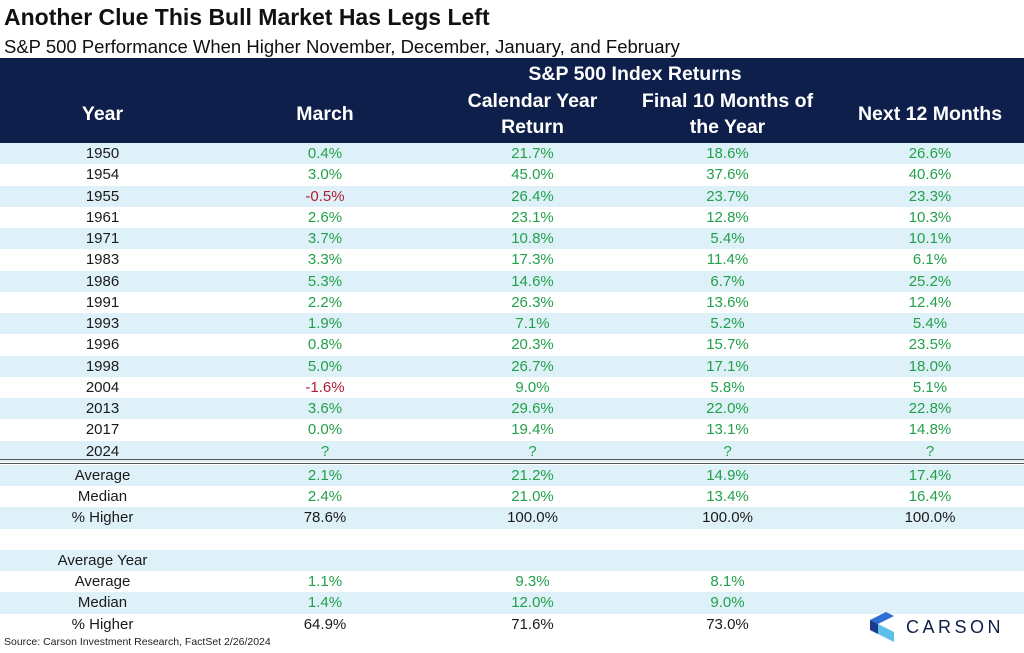 The height and width of the screenshot is (653, 1024). What do you see at coordinates (102, 345) in the screenshot?
I see `year-cell: 1996` at bounding box center [102, 345].